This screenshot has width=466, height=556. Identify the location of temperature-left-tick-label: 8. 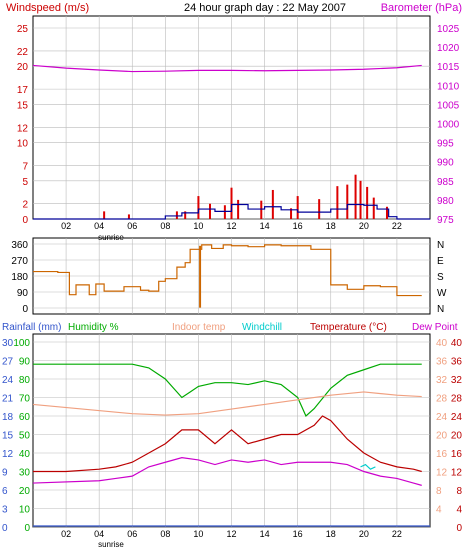
(439, 491).